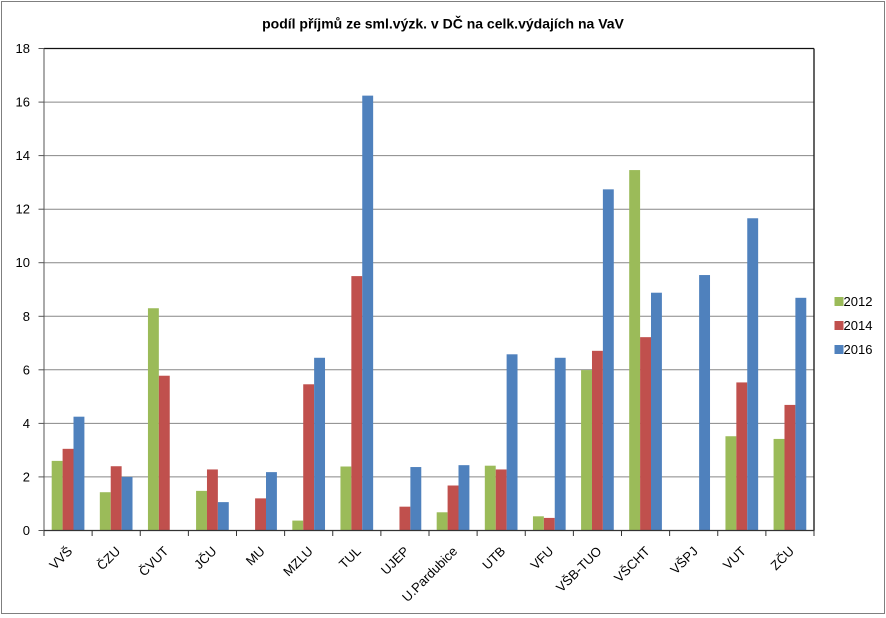 This screenshot has width=886, height=618. What do you see at coordinates (858, 301) in the screenshot?
I see `svg-text: 2012` at bounding box center [858, 301].